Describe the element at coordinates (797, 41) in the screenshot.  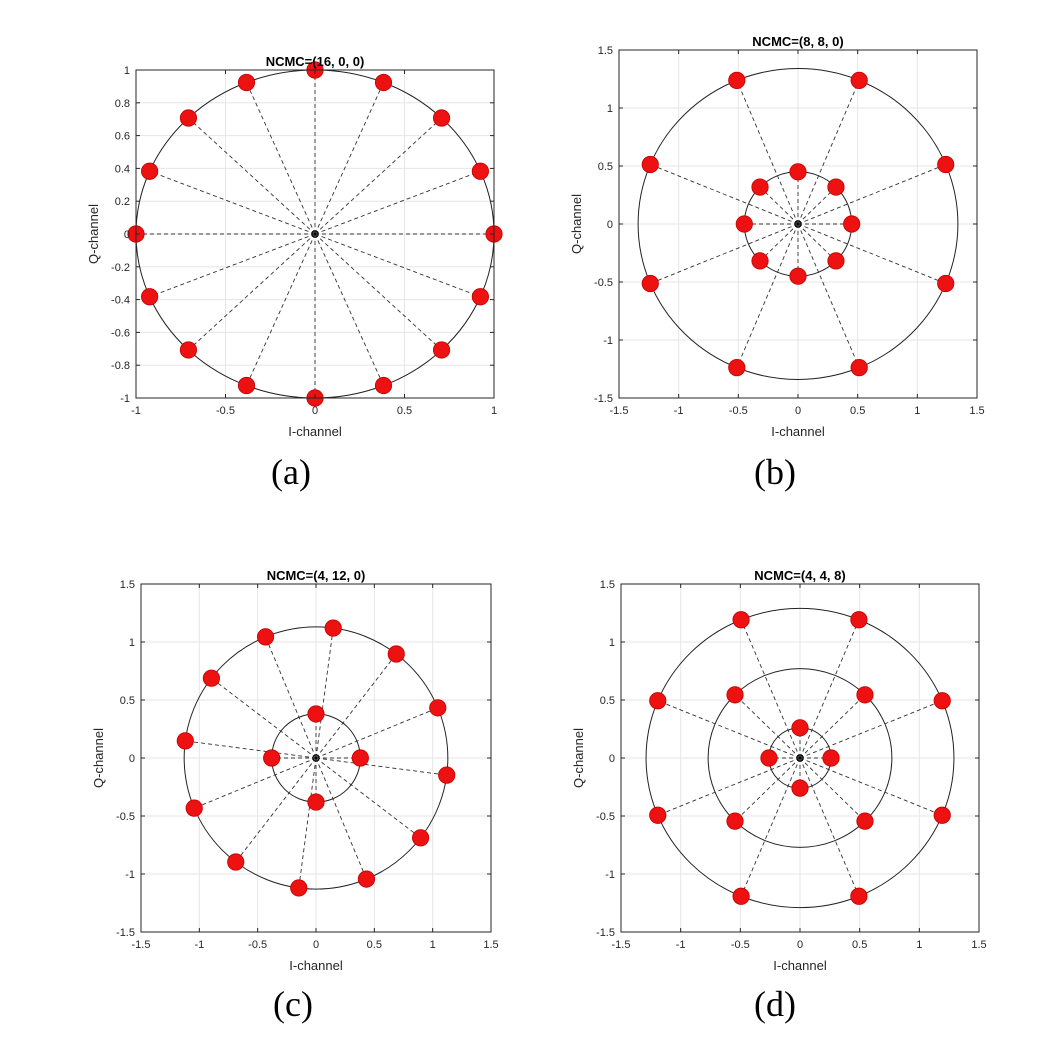
I see `chart-title: NCMC=(8, 8, 0)` at that location.